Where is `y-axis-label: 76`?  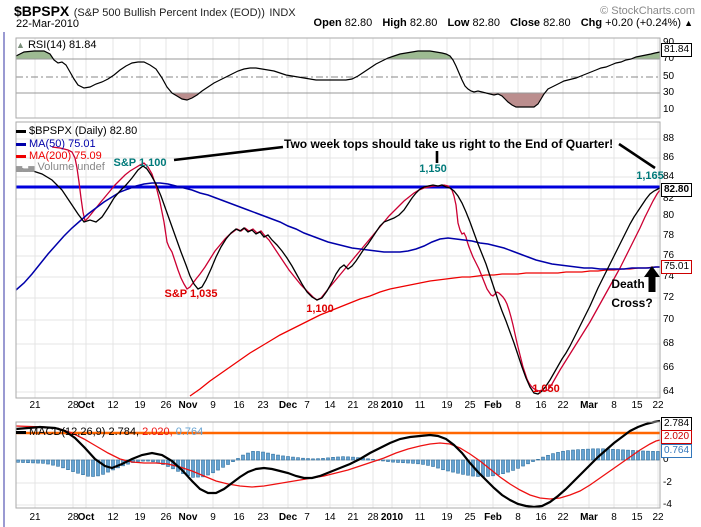
y-axis-label: 76 is located at coordinates (669, 255).